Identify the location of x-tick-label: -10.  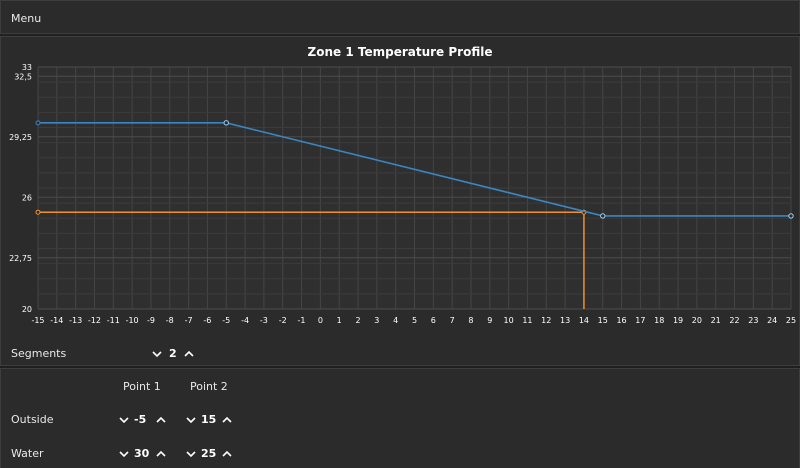
(132, 320).